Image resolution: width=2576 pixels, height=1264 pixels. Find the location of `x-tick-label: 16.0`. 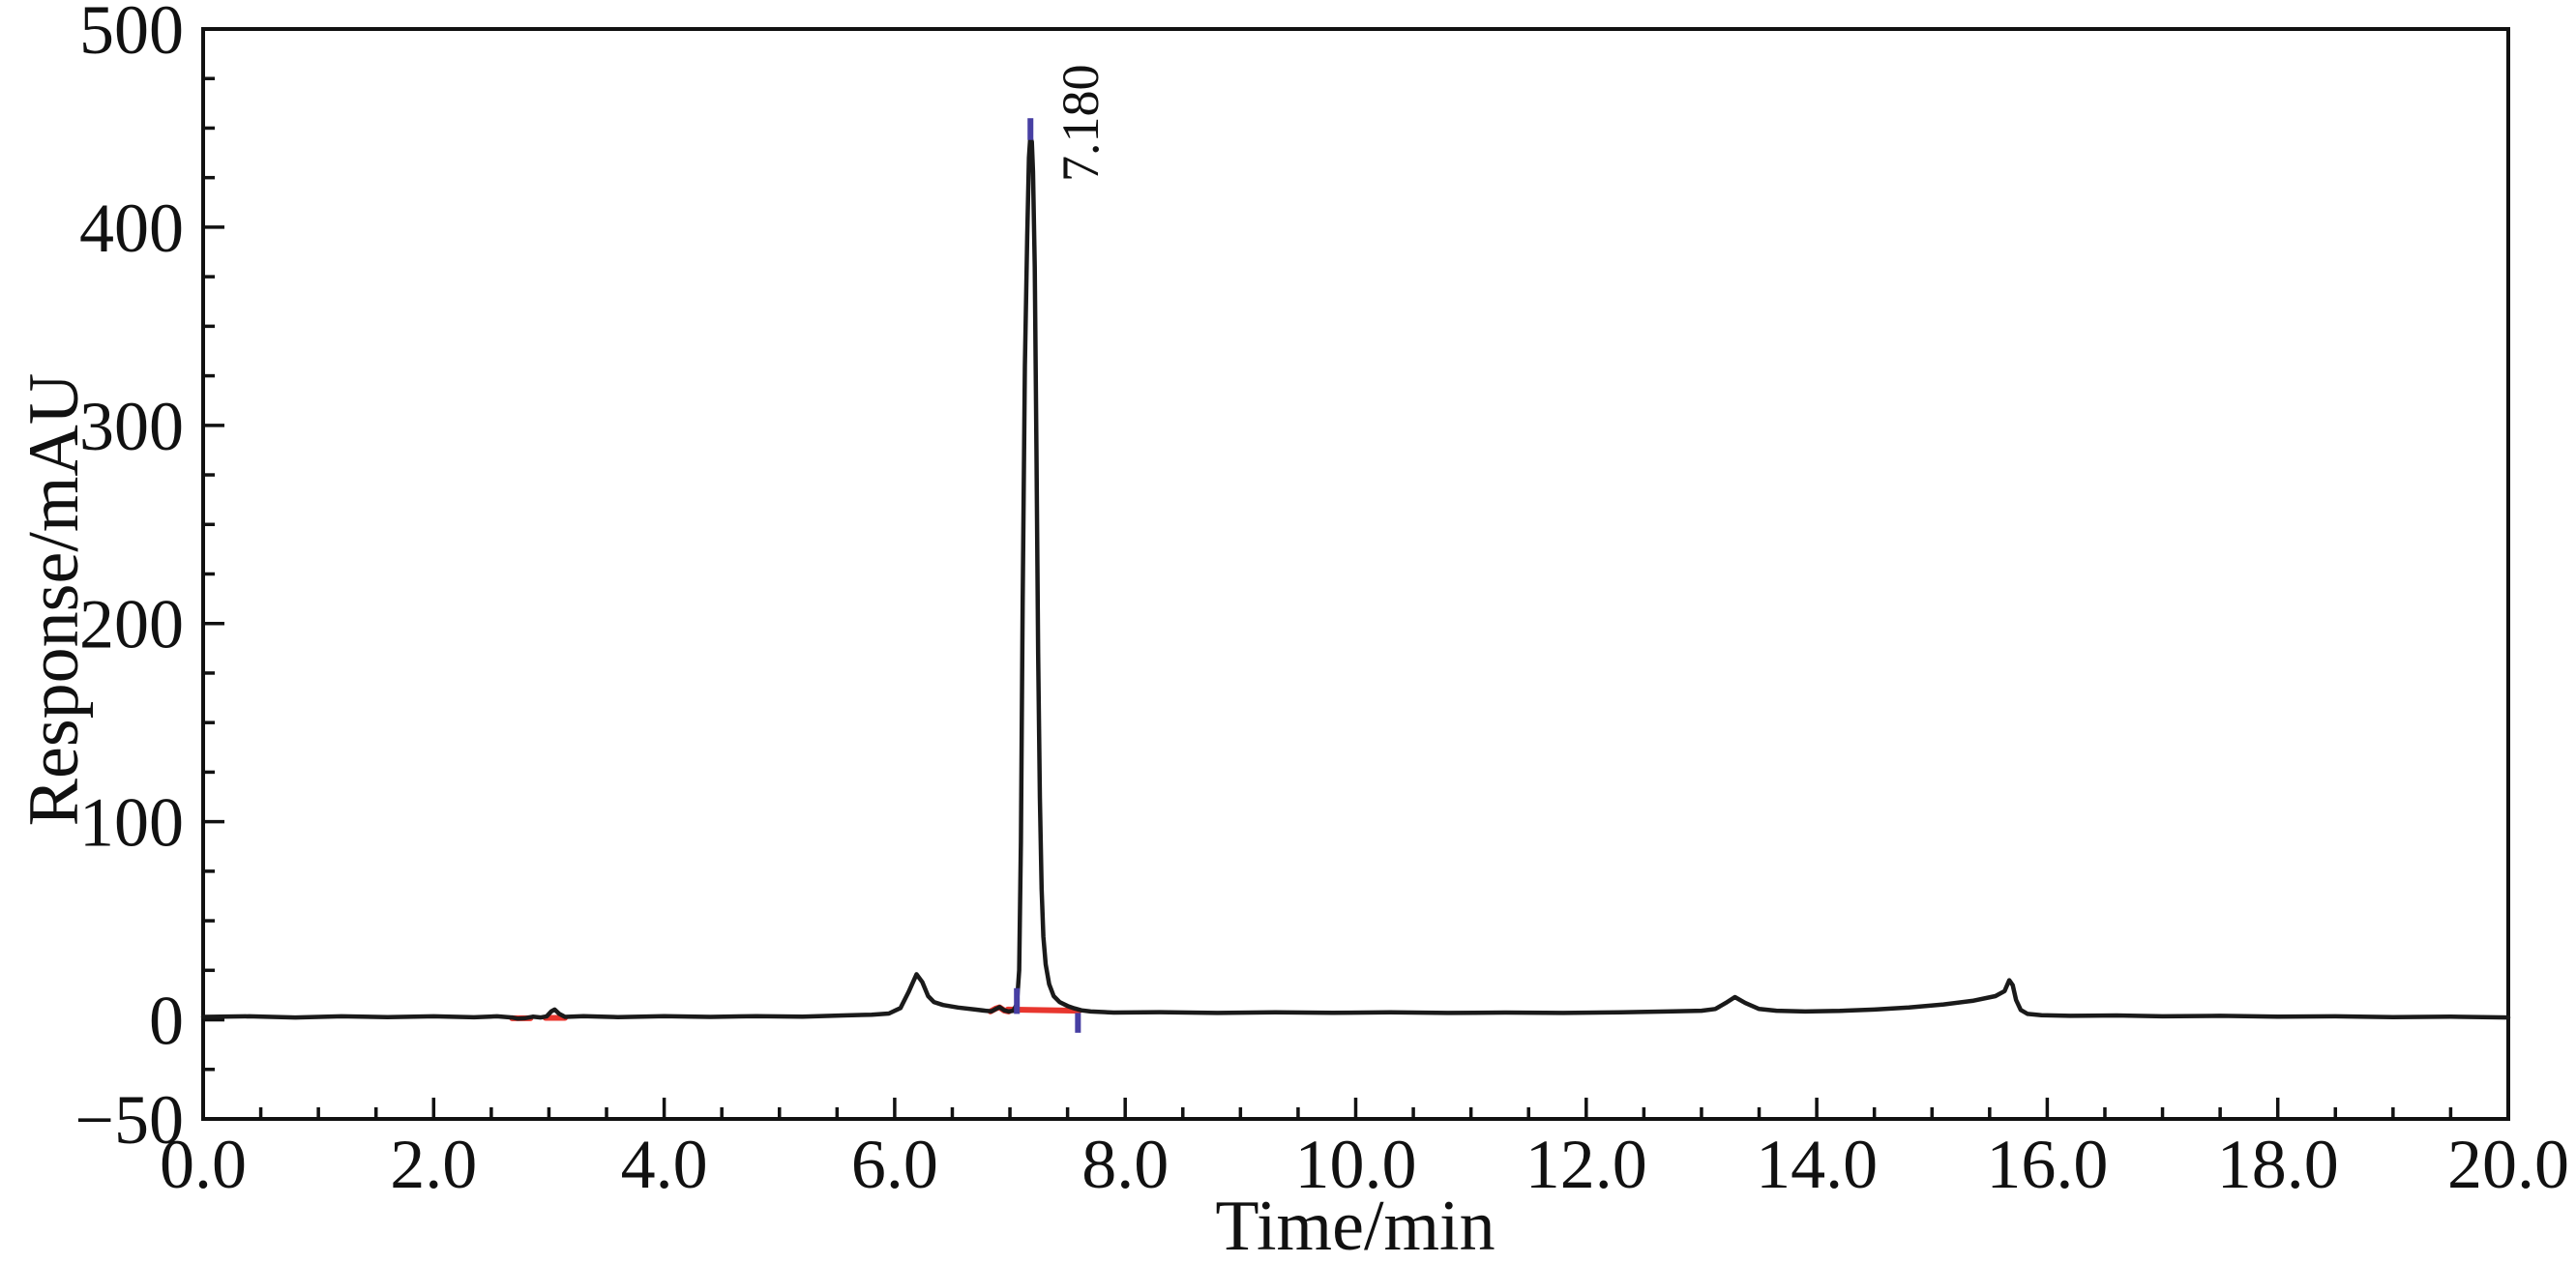

x-tick-label: 16.0 is located at coordinates (2047, 1164).